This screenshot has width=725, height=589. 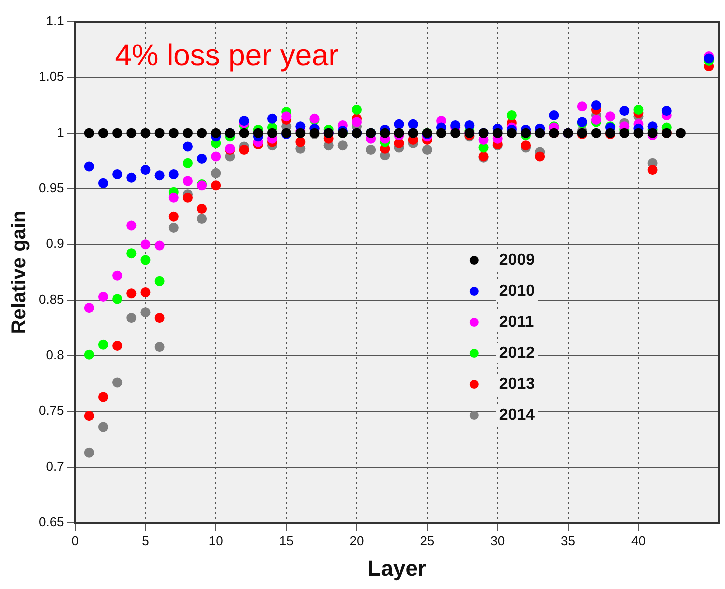 I want to click on annotation: 4% loss per year, so click(x=227, y=55).